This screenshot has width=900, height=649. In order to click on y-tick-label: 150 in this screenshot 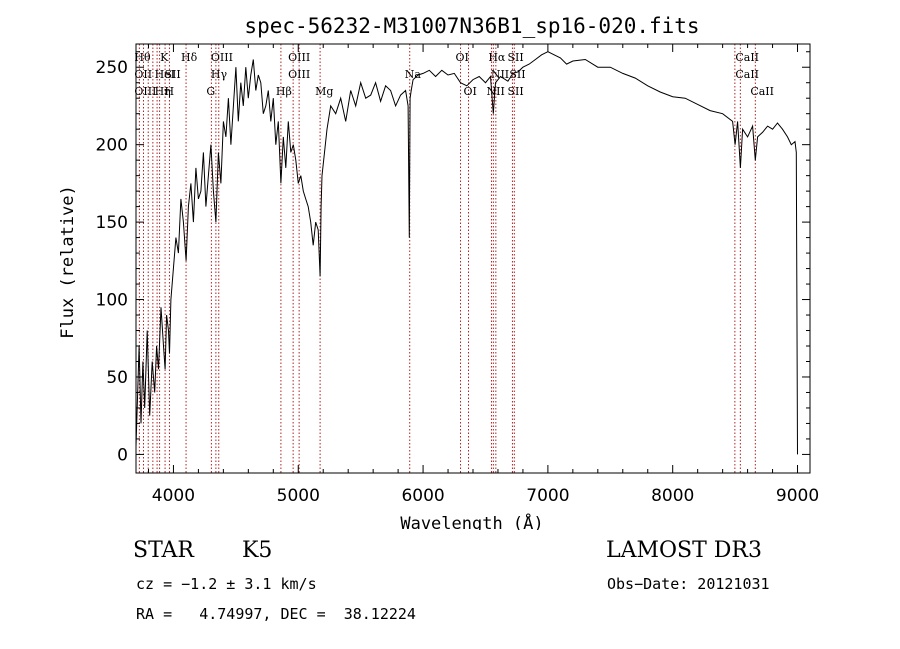, I will do `click(112, 223)`.